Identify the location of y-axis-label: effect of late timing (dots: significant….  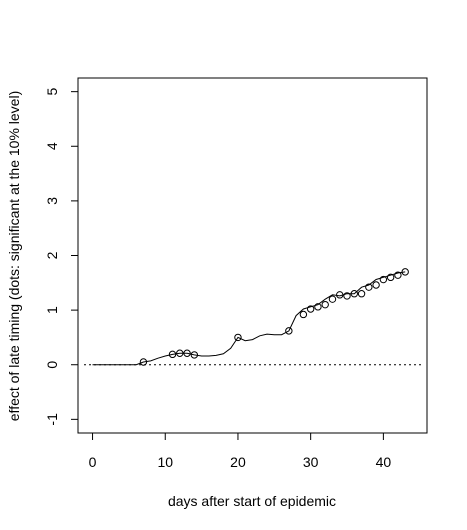
(14, 256).